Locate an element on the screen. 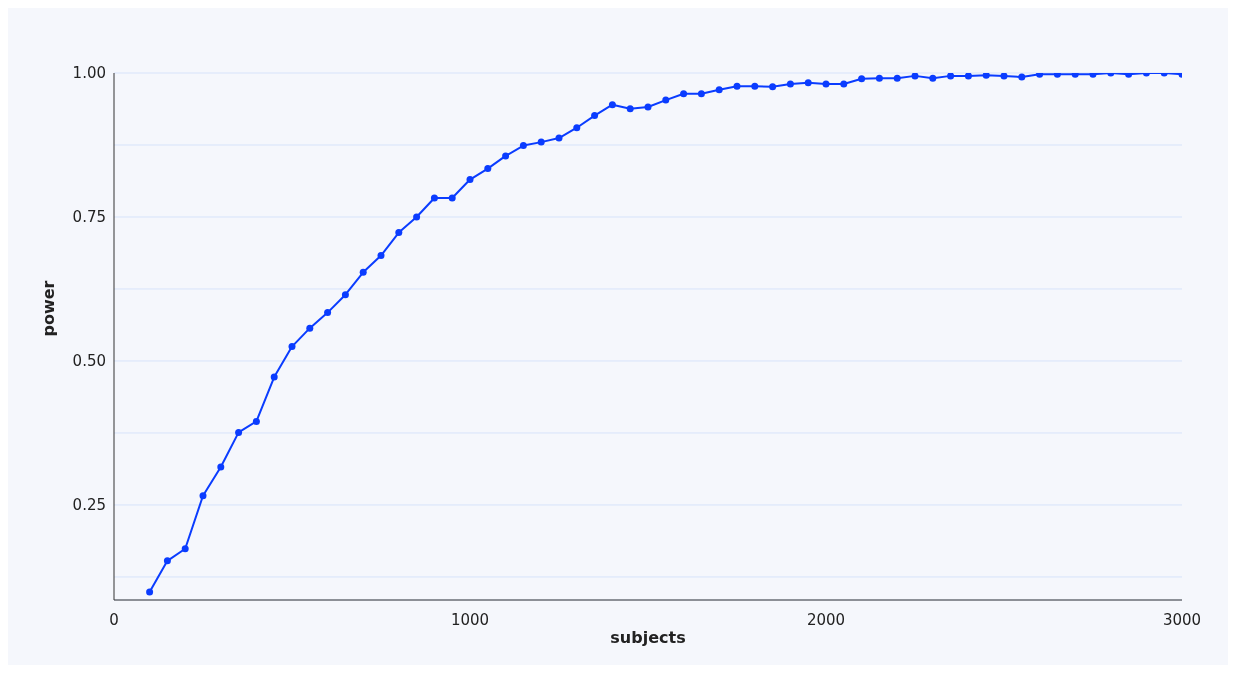  y-tick-label: 1.00 is located at coordinates (89, 73).